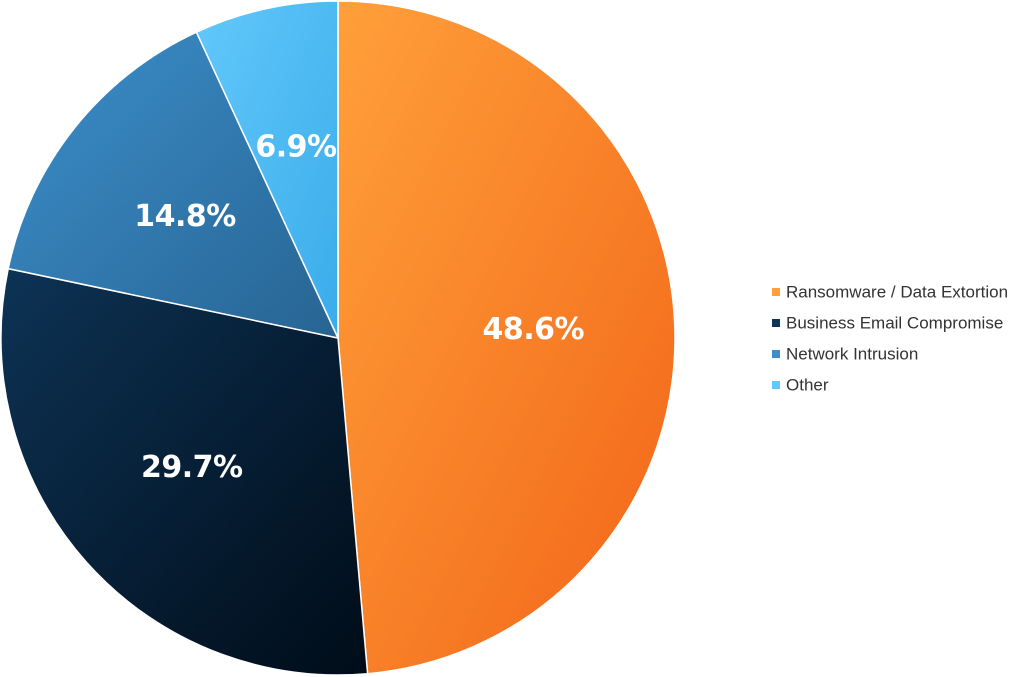 The height and width of the screenshot is (677, 1024). Describe the element at coordinates (192, 467) in the screenshot. I see `slice-label-business-email-compromise: 29.7%` at that location.